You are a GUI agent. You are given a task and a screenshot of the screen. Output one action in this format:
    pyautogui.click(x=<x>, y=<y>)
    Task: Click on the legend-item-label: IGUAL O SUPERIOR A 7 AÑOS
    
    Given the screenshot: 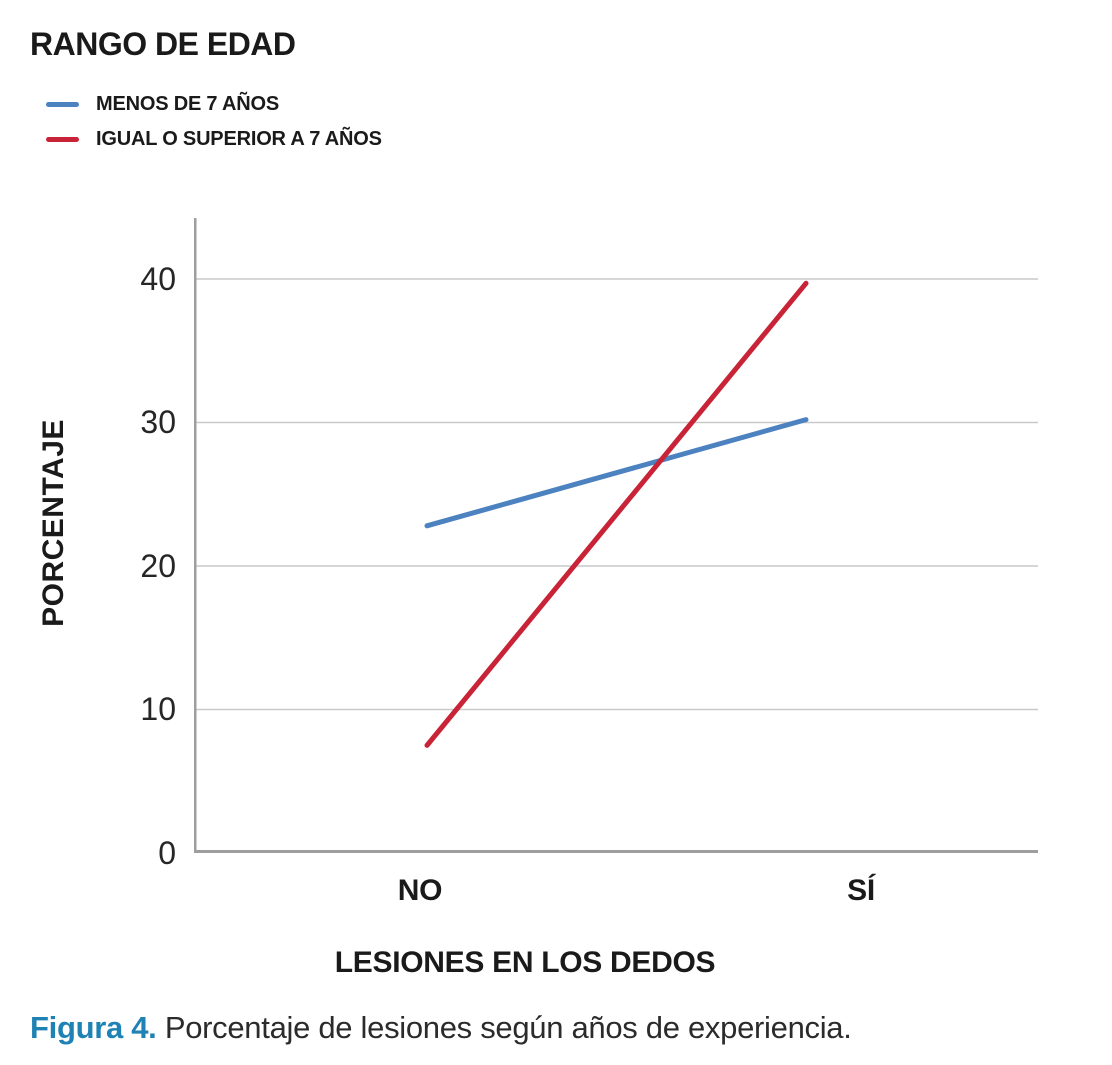 What is the action you would take?
    pyautogui.click(x=239, y=138)
    